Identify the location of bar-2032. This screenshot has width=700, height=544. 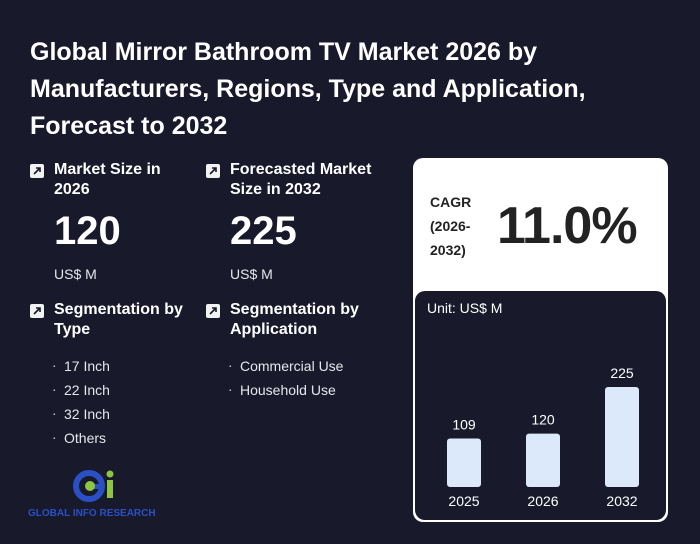
(622, 437).